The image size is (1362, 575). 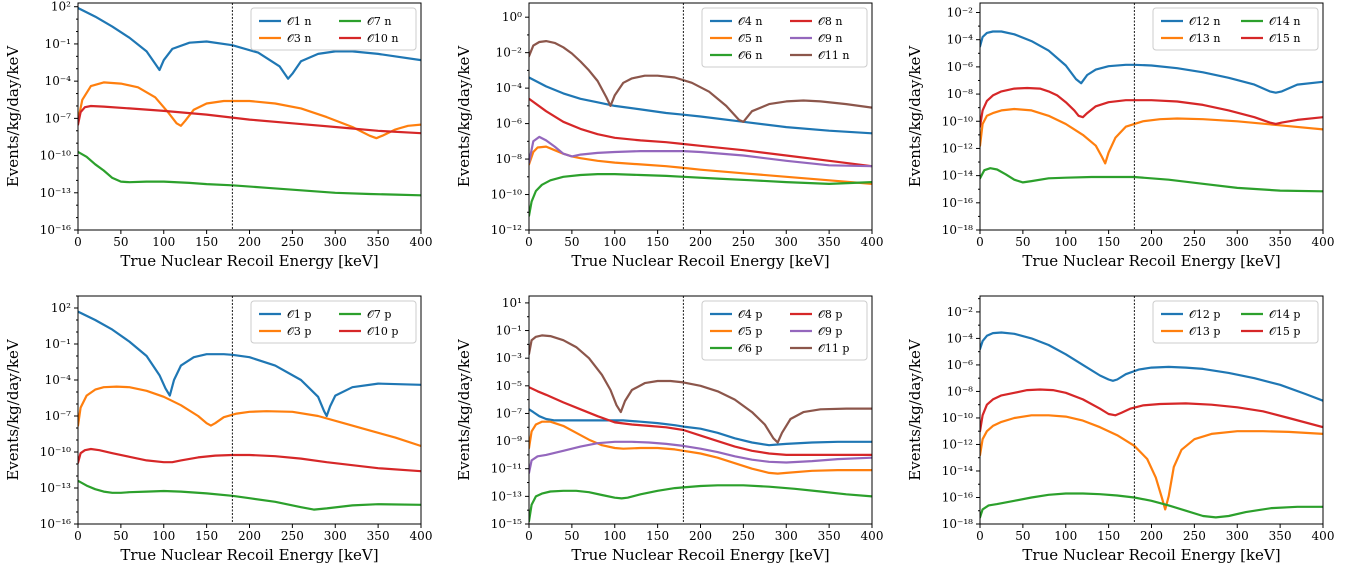 I want to click on x-tick-label: 50, so click(x=1022, y=242).